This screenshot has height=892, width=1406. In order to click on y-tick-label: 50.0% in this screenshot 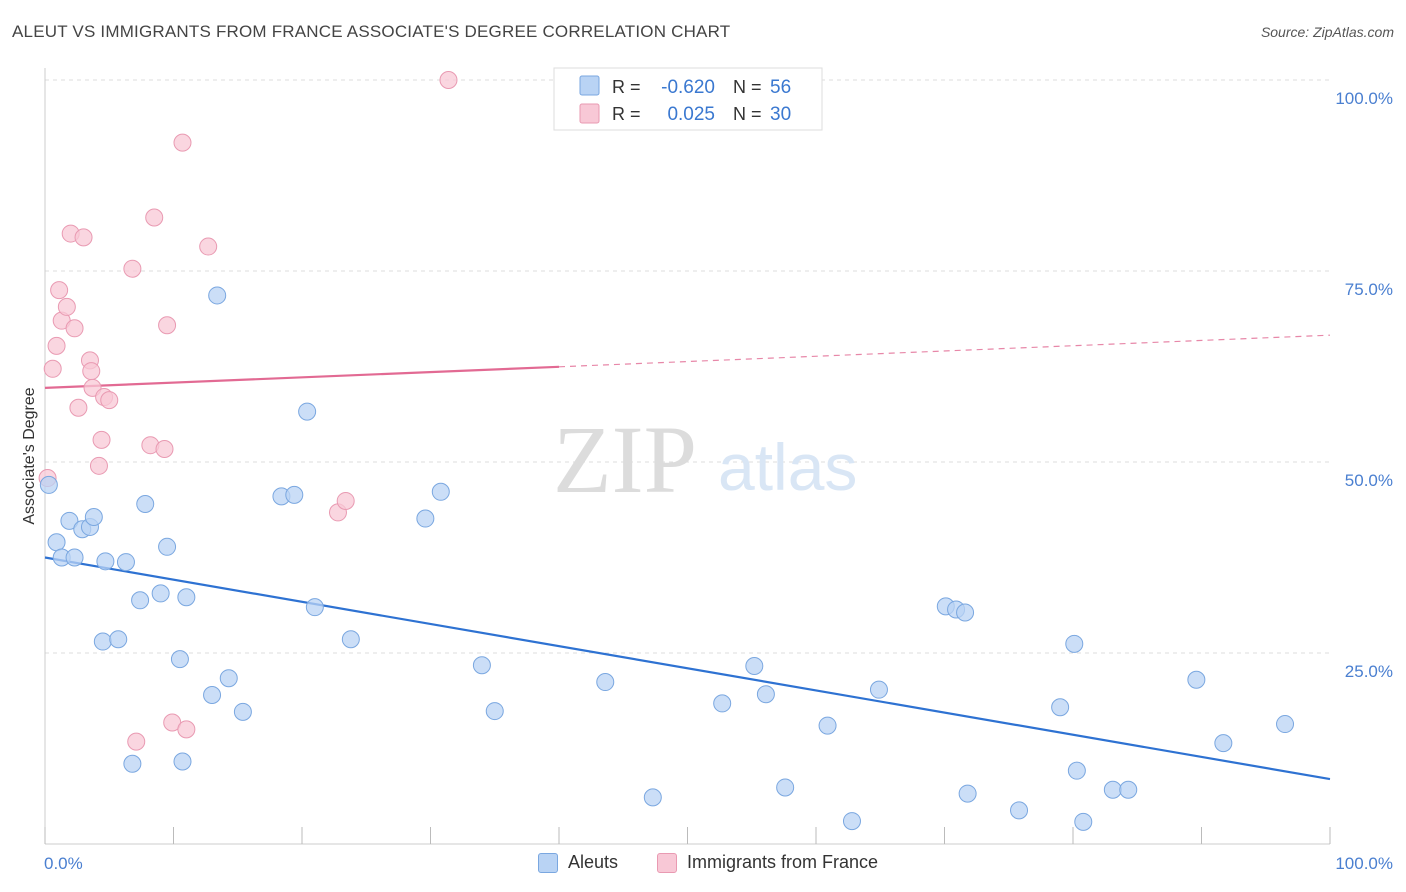, I will do `click(1369, 480)`.